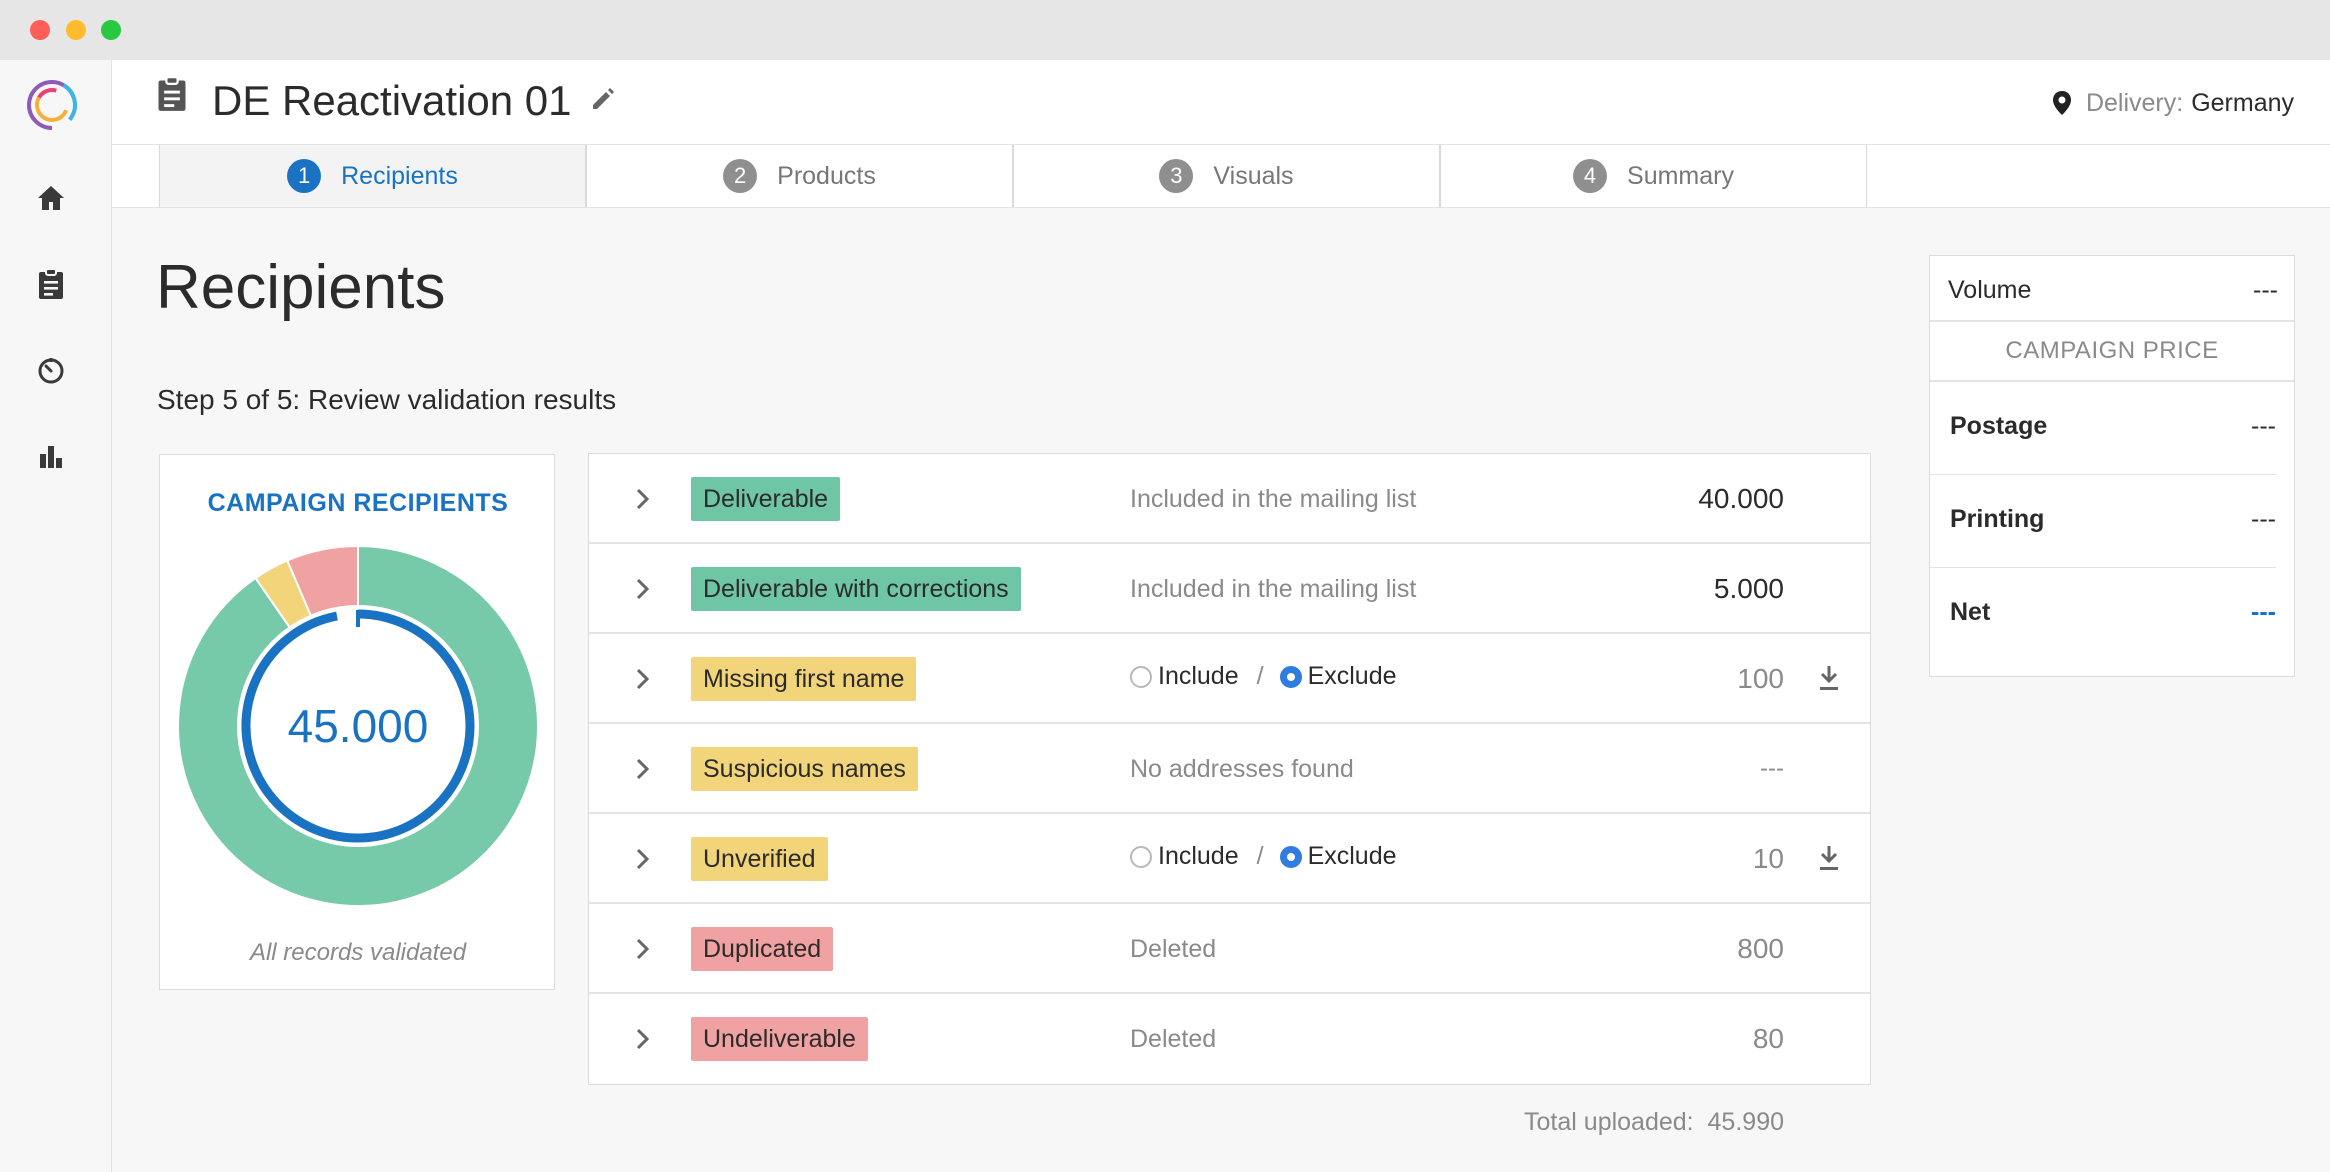  I want to click on campaign-title: DE Reactivation 01, so click(392, 100).